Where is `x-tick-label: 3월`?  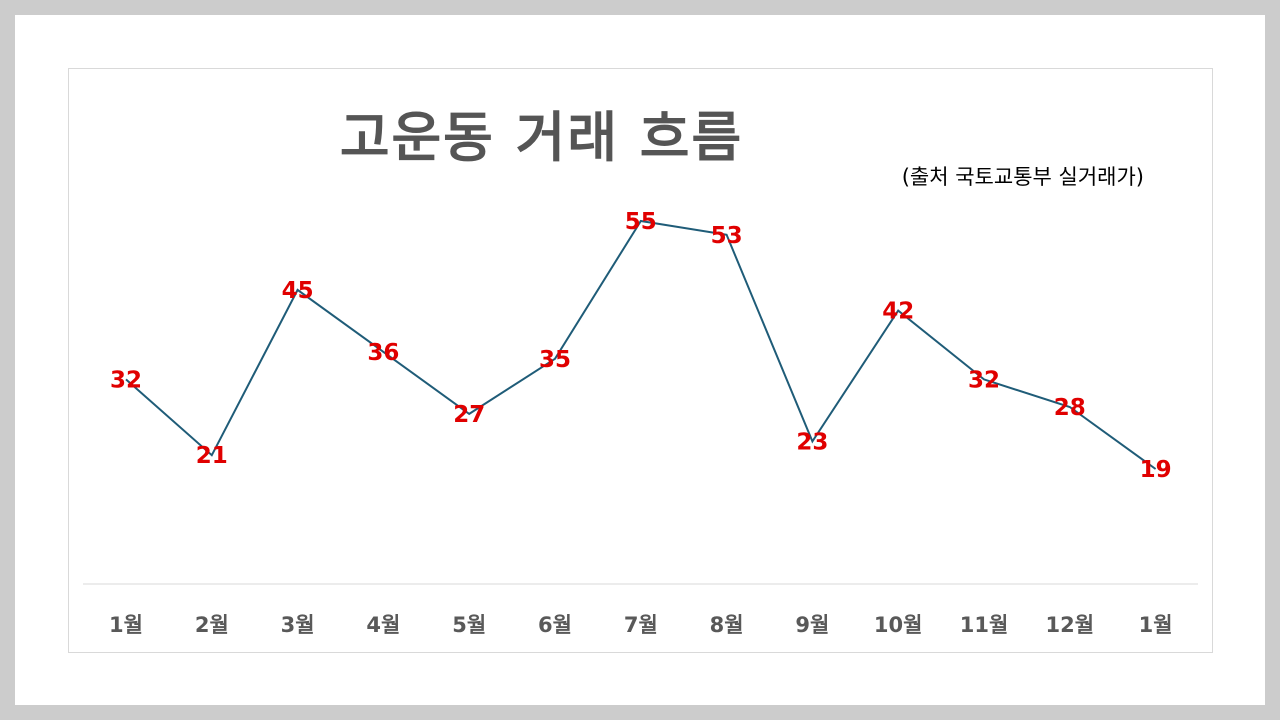
x-tick-label: 3월 is located at coordinates (298, 625).